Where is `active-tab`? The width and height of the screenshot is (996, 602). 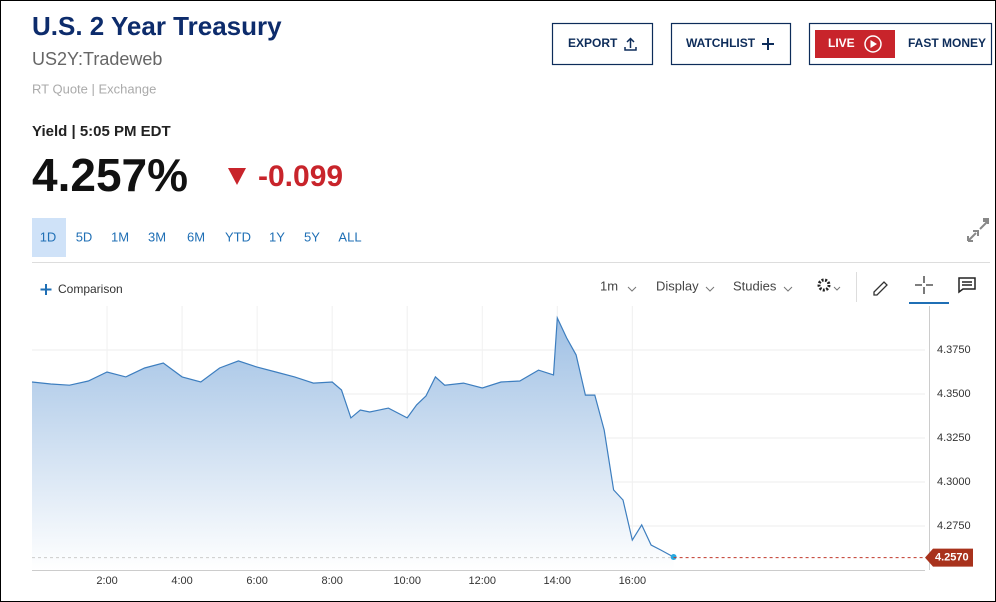 active-tab is located at coordinates (49, 237).